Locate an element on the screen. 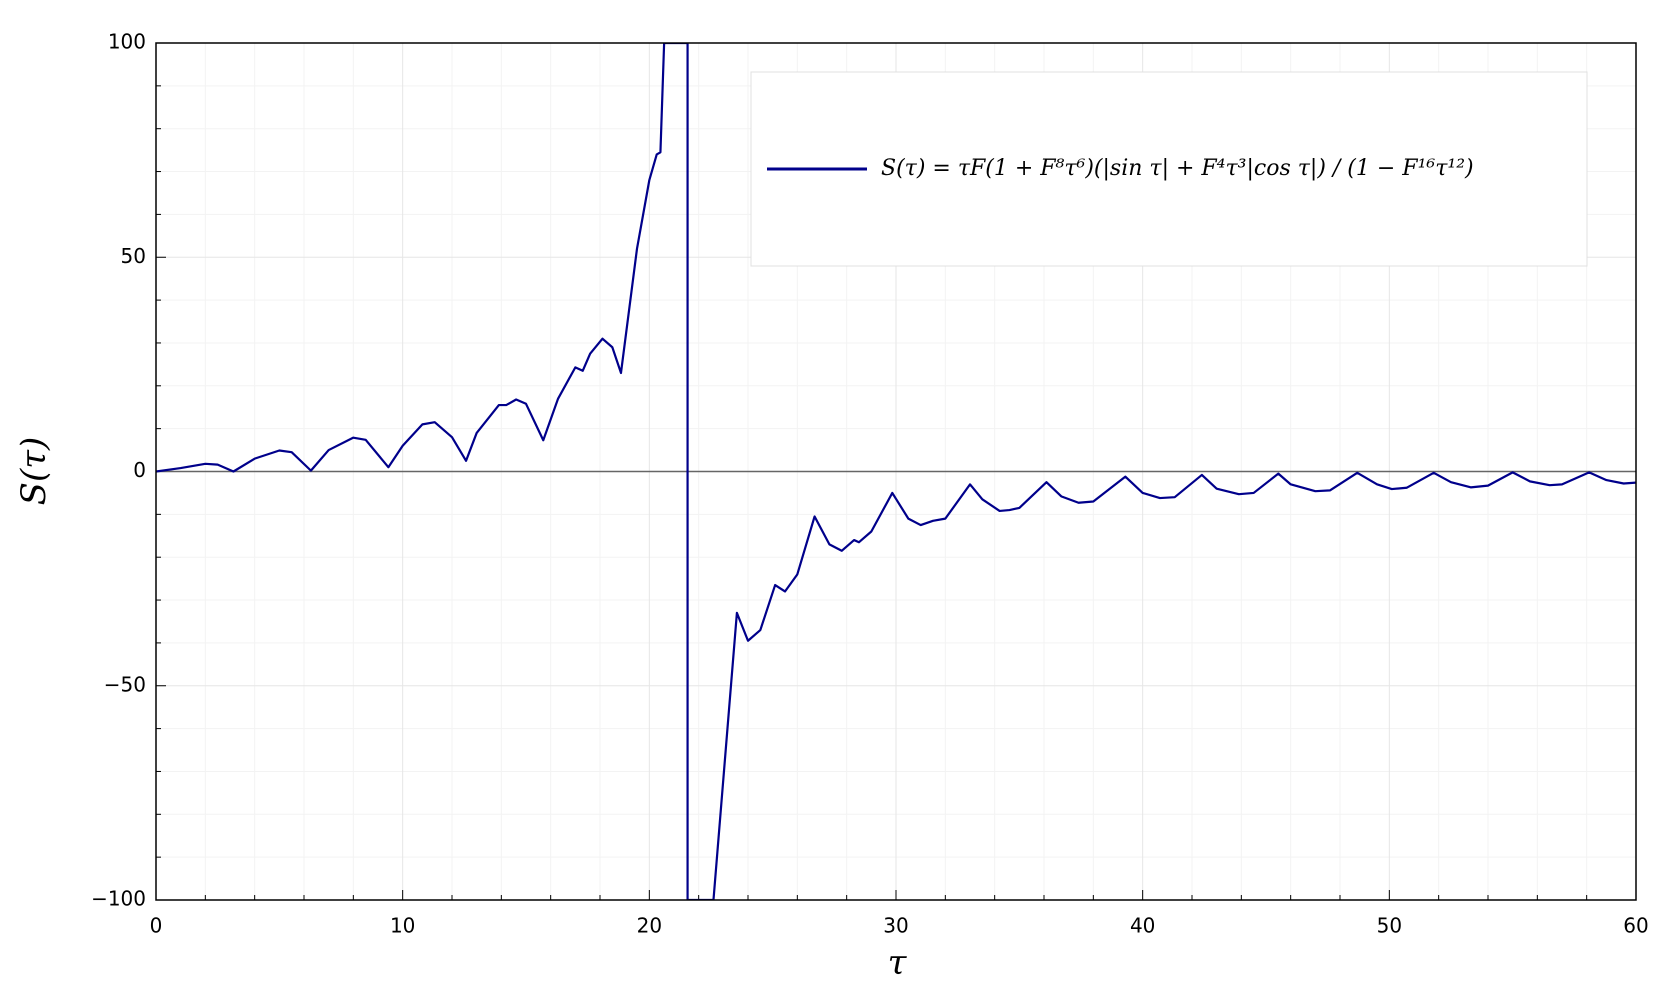 This screenshot has height=997, width=1661. y-tick-label: −50 is located at coordinates (125, 684).